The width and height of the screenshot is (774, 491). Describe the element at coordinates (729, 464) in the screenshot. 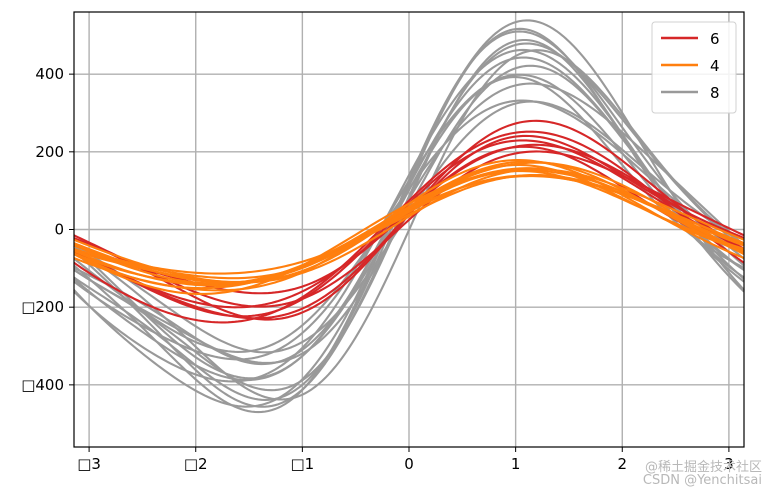

I see `x-tick-label-6: 3` at that location.